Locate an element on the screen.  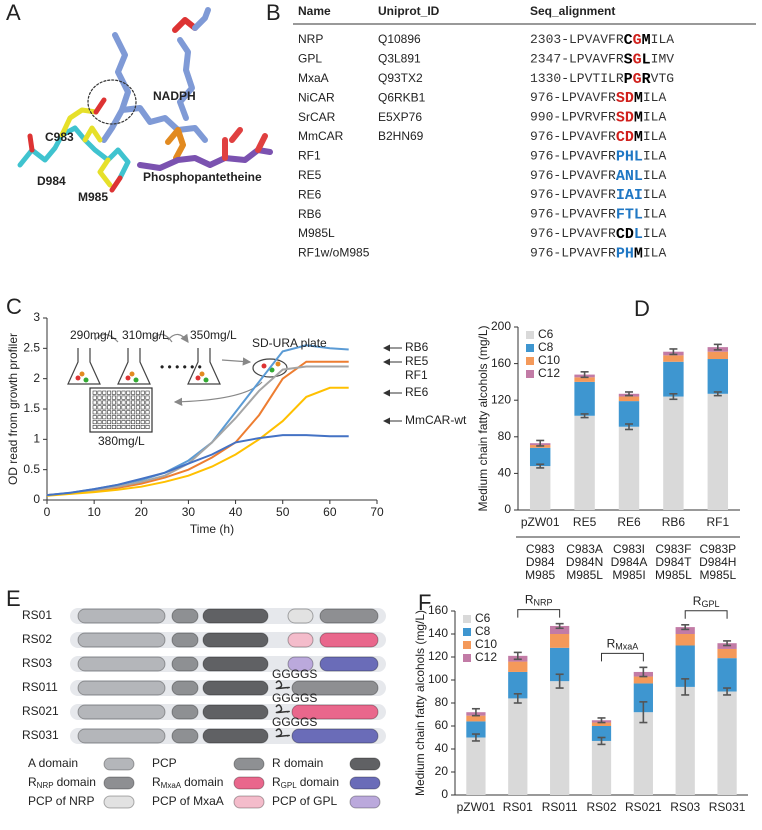
seq-motif: L is located at coordinates (638, 156).